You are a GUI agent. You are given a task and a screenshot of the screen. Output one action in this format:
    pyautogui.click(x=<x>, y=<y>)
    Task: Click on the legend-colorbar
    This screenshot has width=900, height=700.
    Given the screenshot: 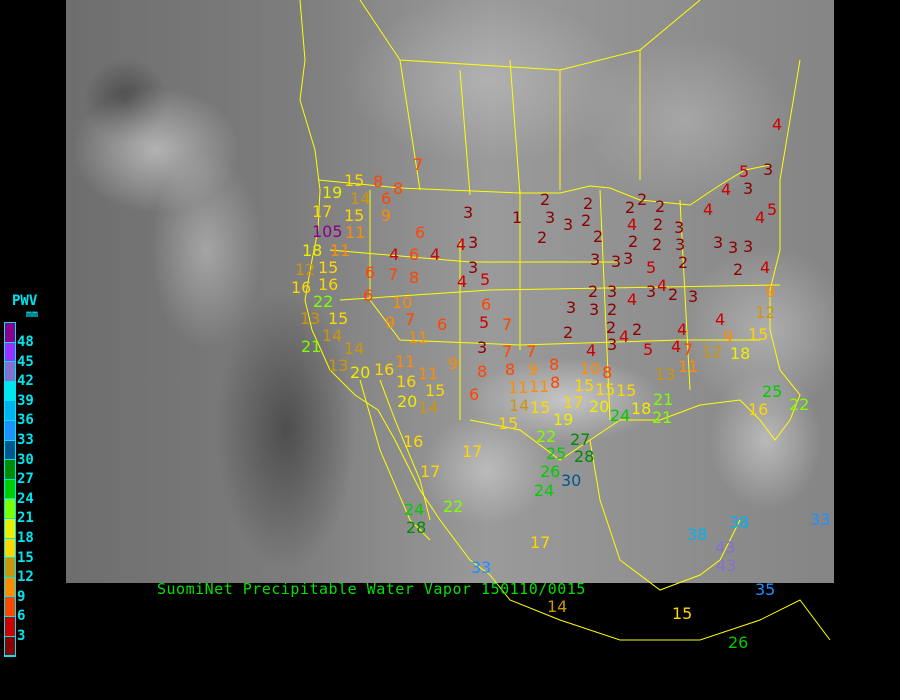 What is the action you would take?
    pyautogui.click(x=10, y=490)
    